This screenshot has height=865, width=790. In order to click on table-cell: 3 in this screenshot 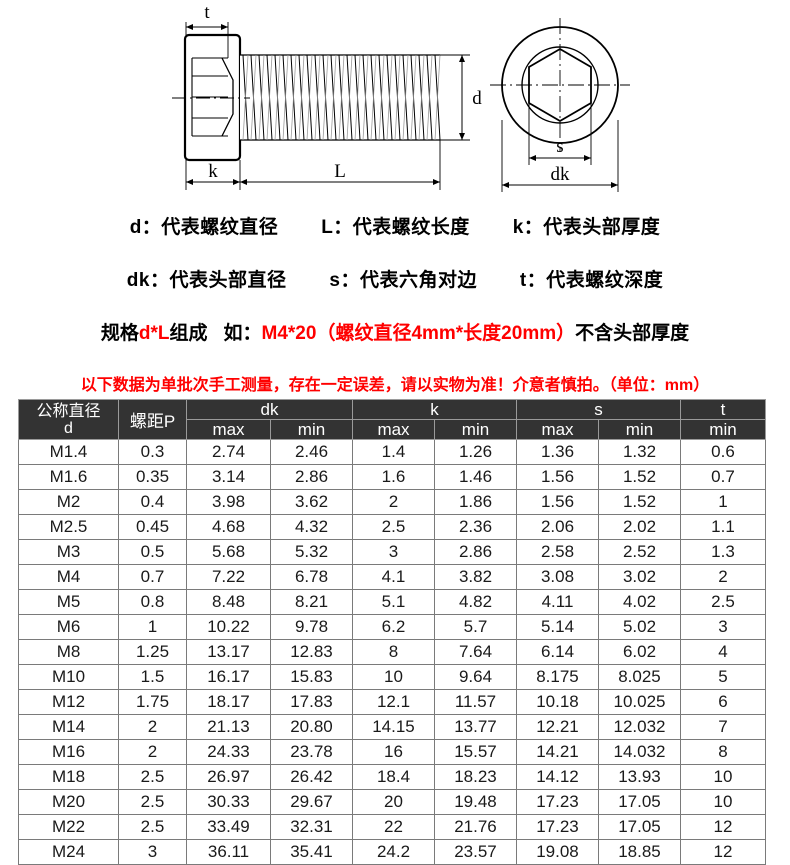, I will do `click(393, 552)`.